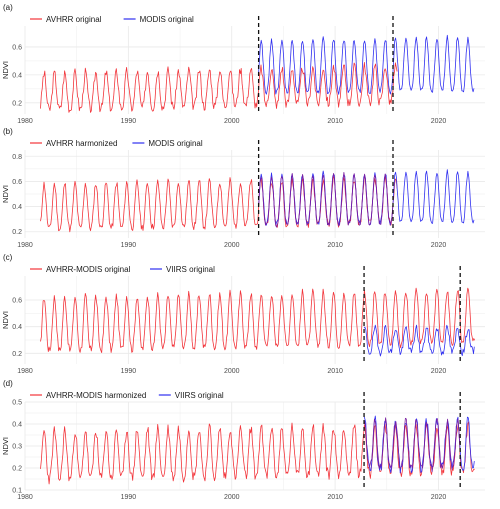  What do you see at coordinates (257, 453) in the screenshot?
I see `series-line-avhrr-modis-harmonized` at bounding box center [257, 453].